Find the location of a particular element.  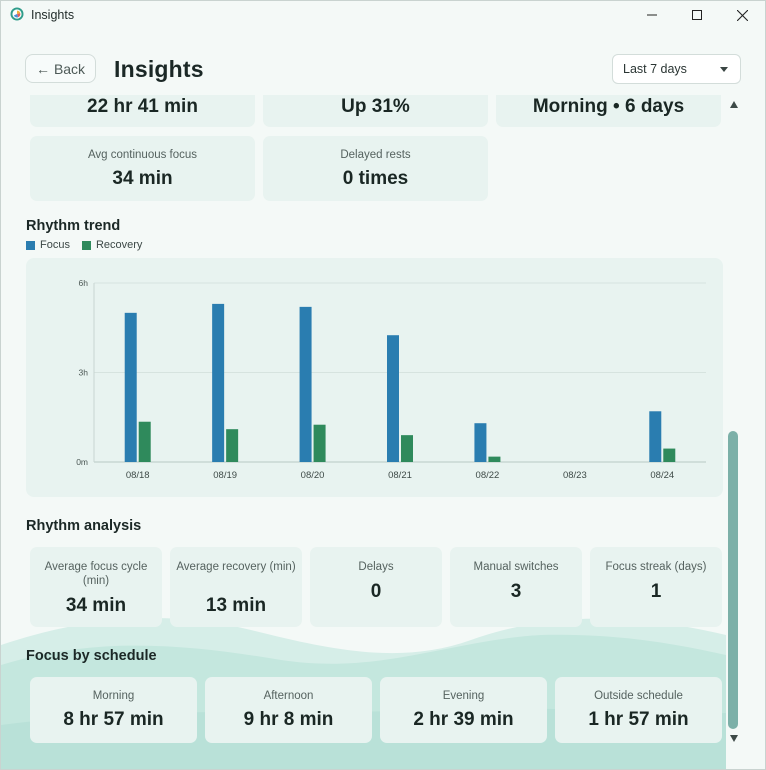

summary-value: Up 31% is located at coordinates (375, 106).